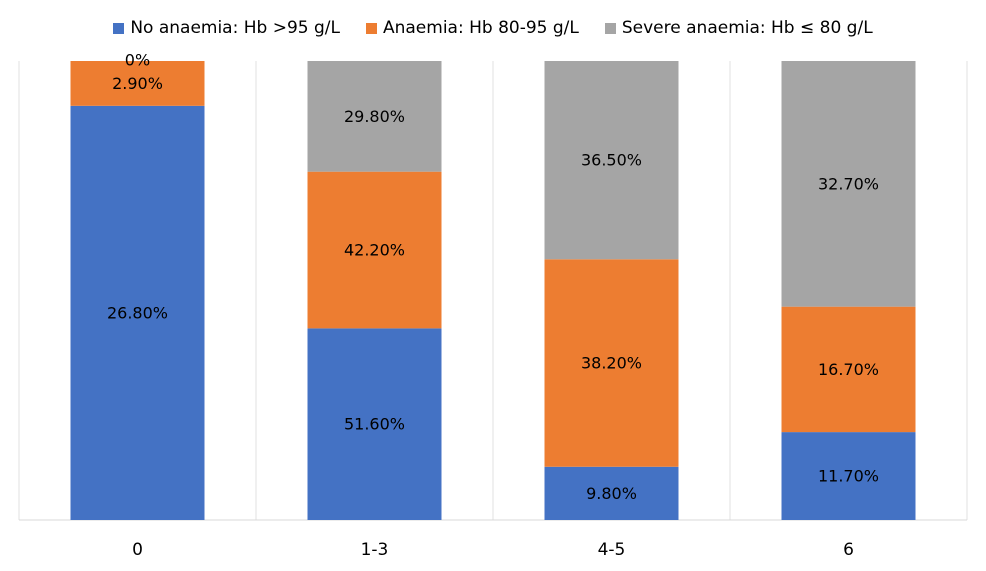 The height and width of the screenshot is (571, 986). I want to click on x-tick-label: 1-3, so click(375, 550).